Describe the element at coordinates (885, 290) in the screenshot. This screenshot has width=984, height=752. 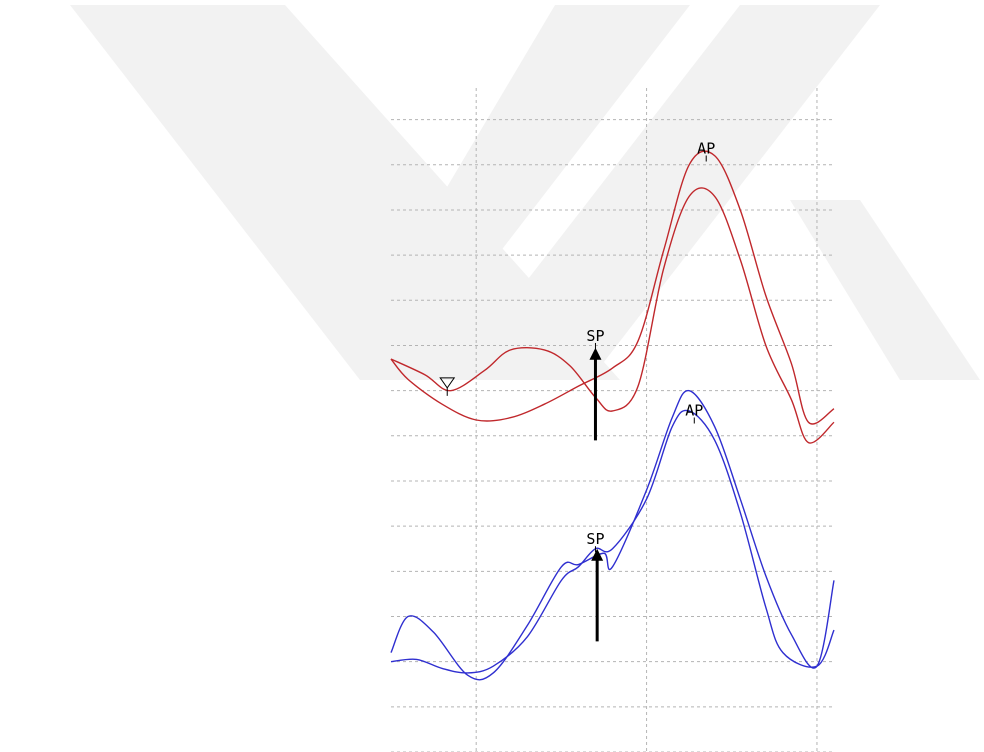
I see `watermark-far-right-stroke` at that location.